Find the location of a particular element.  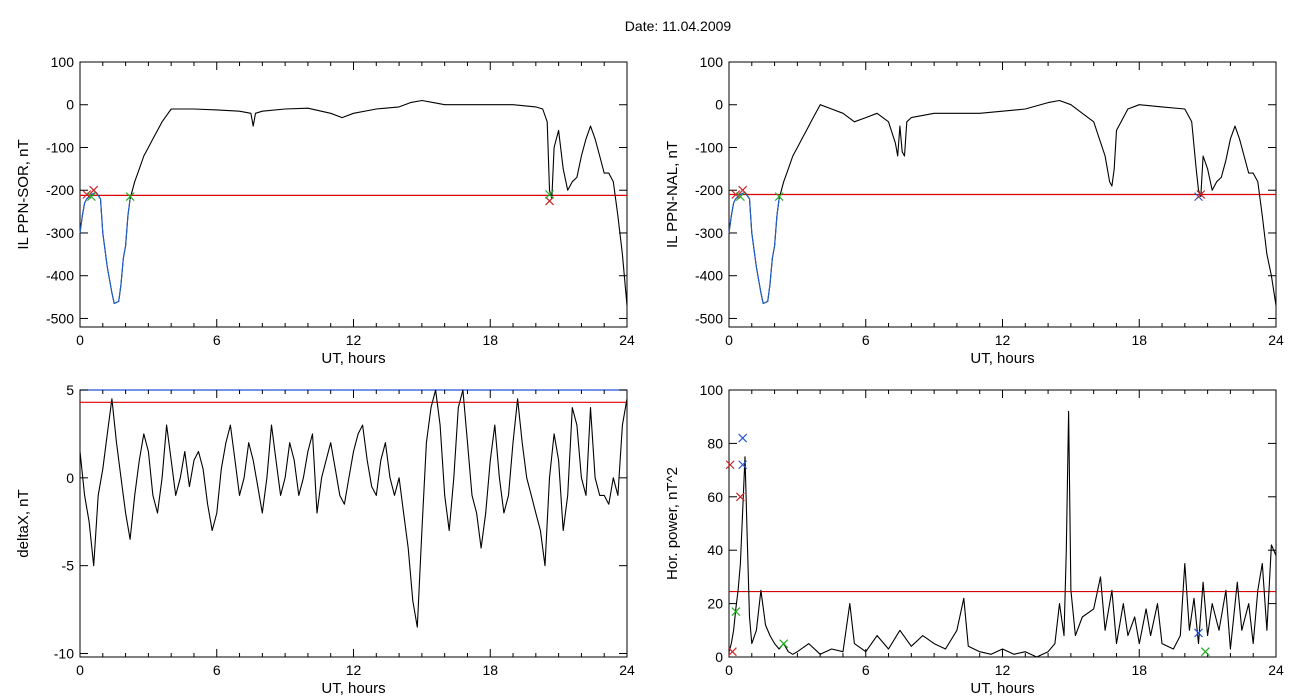

y-tick-label: 5 is located at coordinates (70, 390).